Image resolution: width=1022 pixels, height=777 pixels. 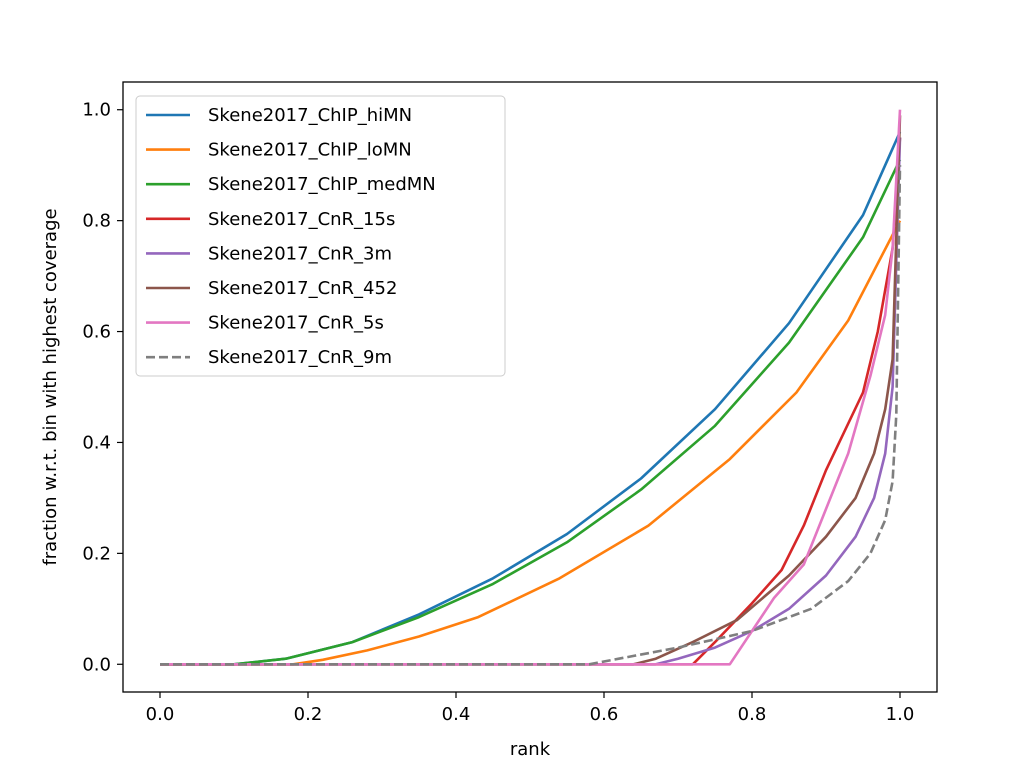 What do you see at coordinates (322, 184) in the screenshot?
I see `legend-label: Skene2017_ChIP_medMN` at bounding box center [322, 184].